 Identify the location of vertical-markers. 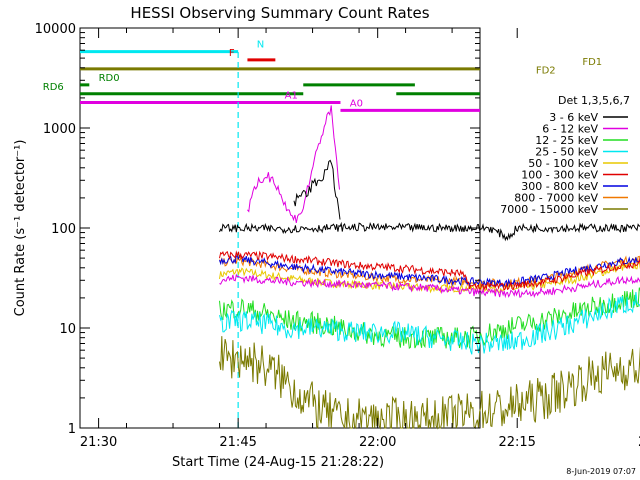
(238, 240).